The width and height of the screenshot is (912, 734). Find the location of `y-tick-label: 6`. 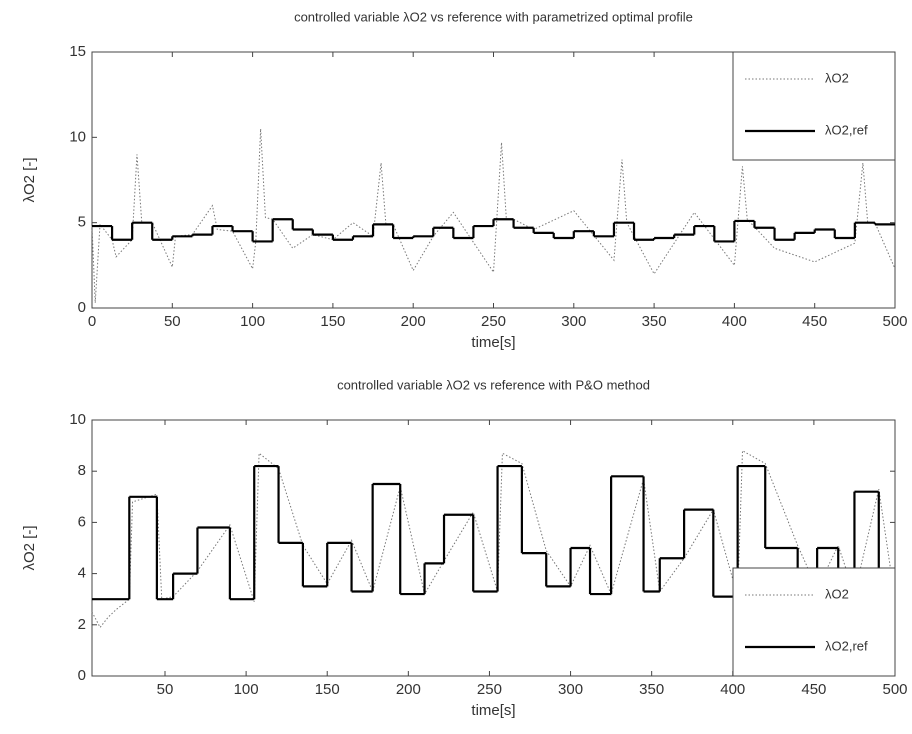

y-tick-label: 6 is located at coordinates (82, 521).